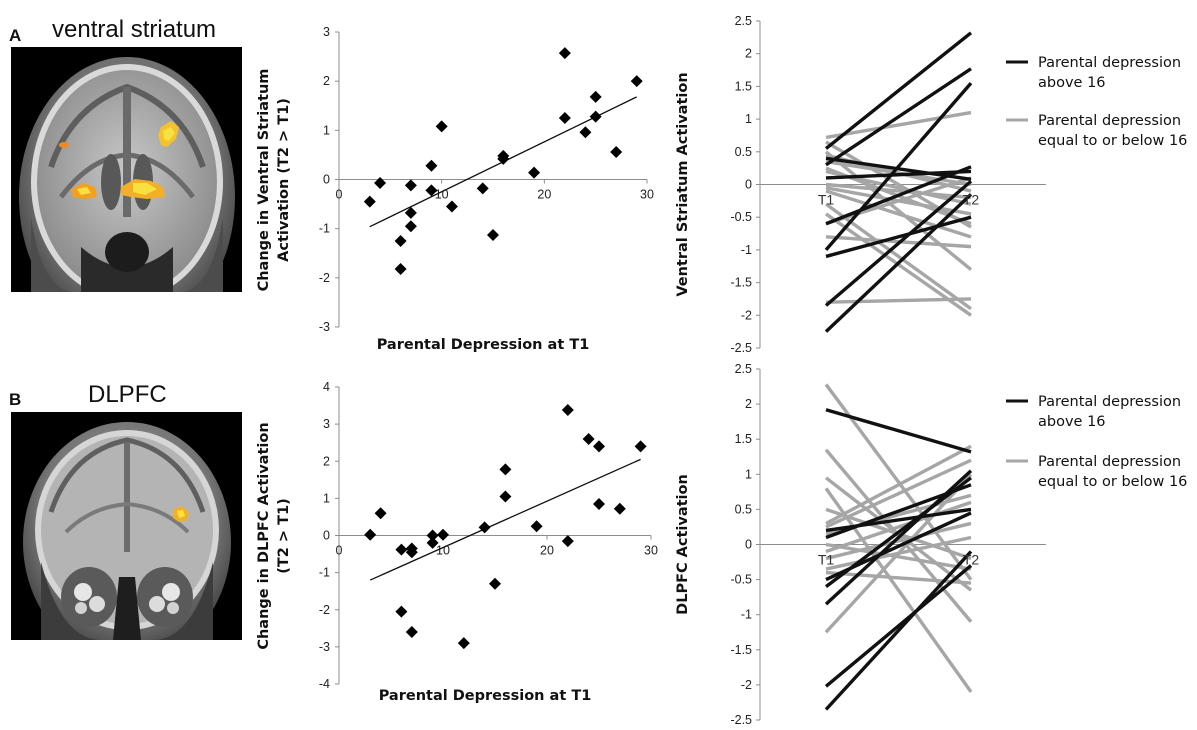 Image resolution: width=1197 pixels, height=730 pixels. Describe the element at coordinates (1112, 482) in the screenshot. I see `lines-b-legend-label: equal to or below 16` at that location.